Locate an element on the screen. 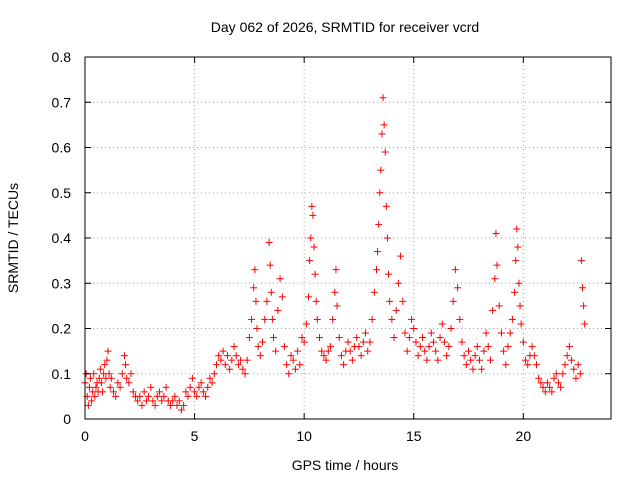 The height and width of the screenshot is (480, 640). x-axis-title: GPS time / hours is located at coordinates (345, 465).